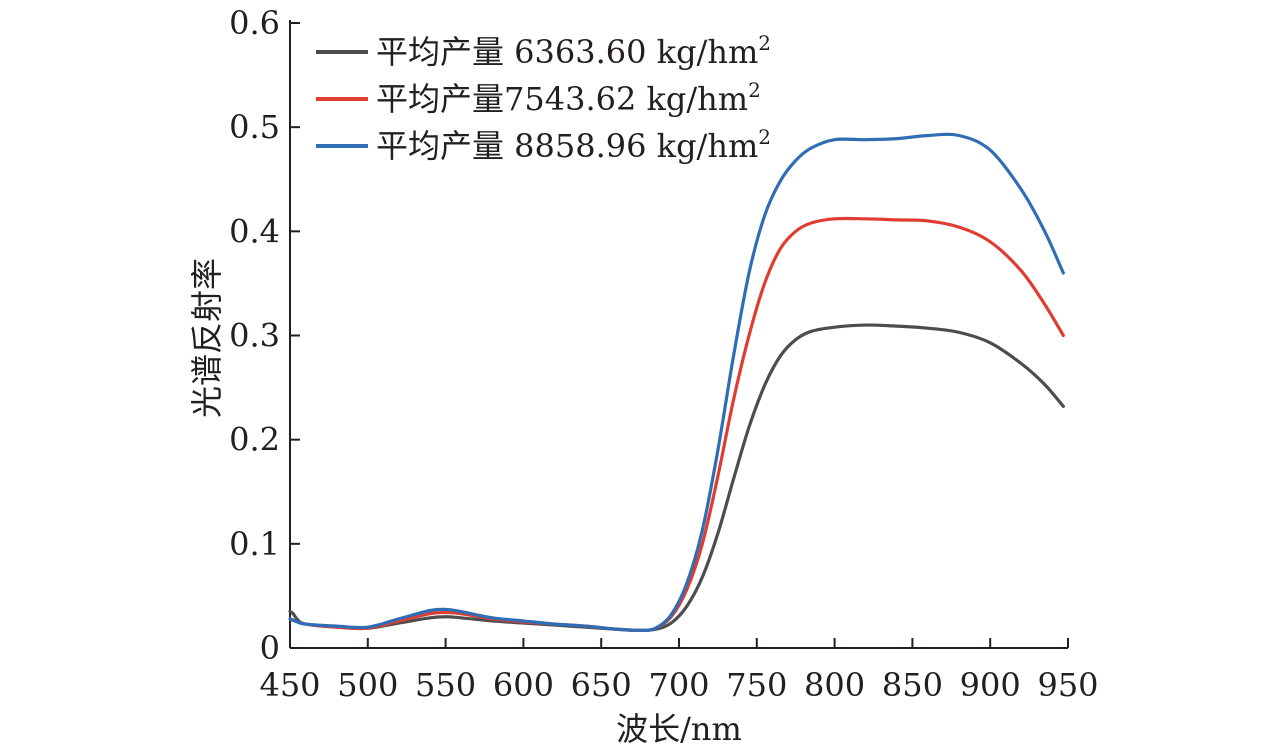 Image resolution: width=1276 pixels, height=756 pixels. What do you see at coordinates (207, 338) in the screenshot?
I see `y-axis-title: 光谱反射率` at bounding box center [207, 338].